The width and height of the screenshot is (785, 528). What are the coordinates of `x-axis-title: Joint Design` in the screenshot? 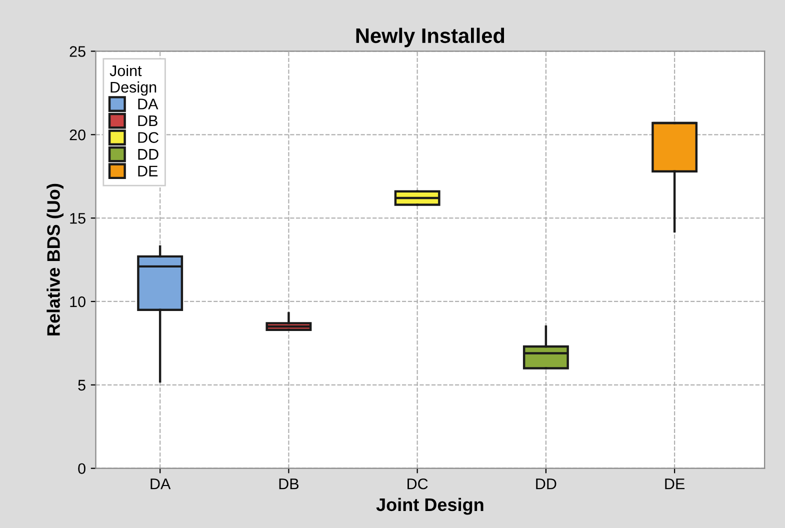 It's located at (430, 506).